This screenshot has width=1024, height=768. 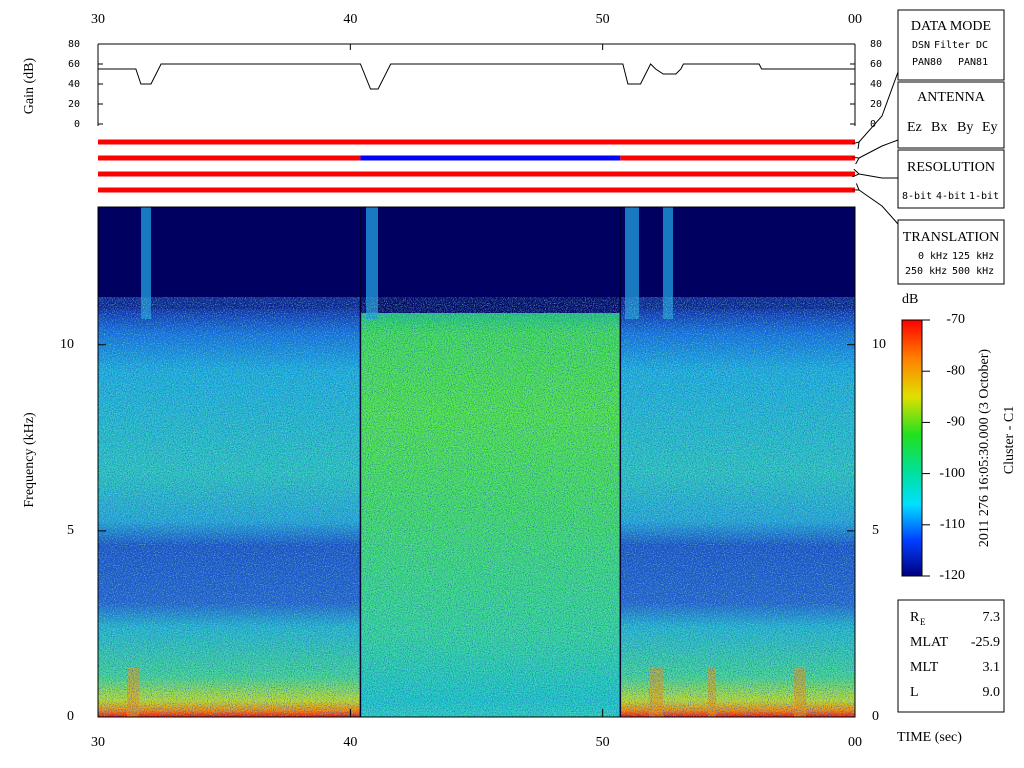 I want to click on info-label: MLAT, so click(x=929, y=642).